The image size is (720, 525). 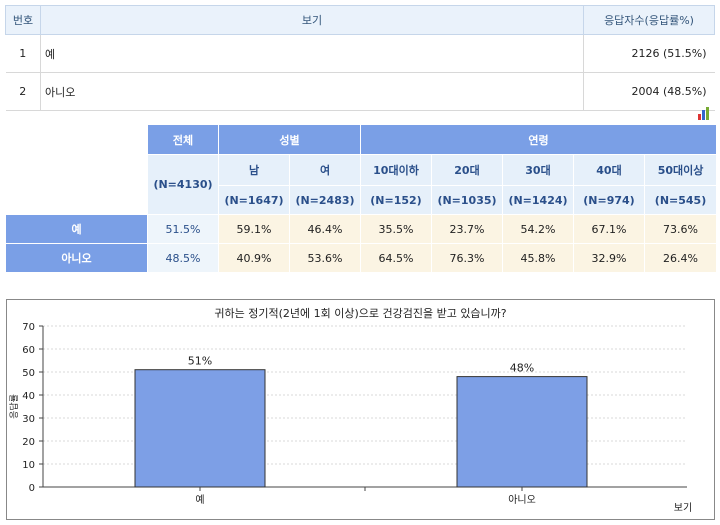 I want to click on y-axis-label: 응답률, so click(x=14, y=406).